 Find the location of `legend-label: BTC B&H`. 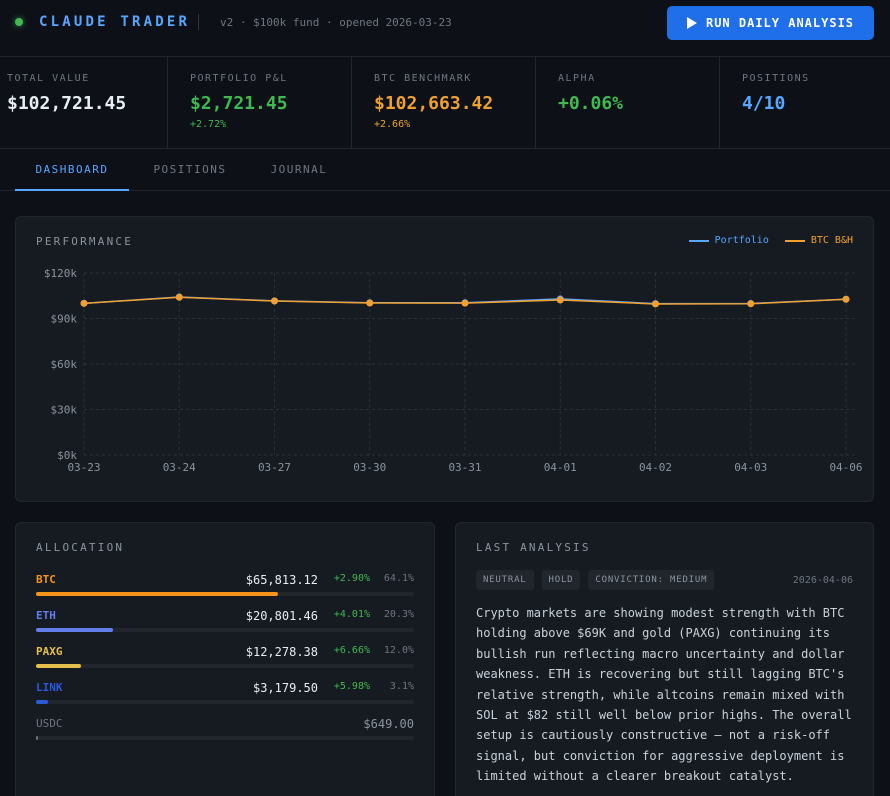

legend-label: BTC B&H is located at coordinates (831, 240).